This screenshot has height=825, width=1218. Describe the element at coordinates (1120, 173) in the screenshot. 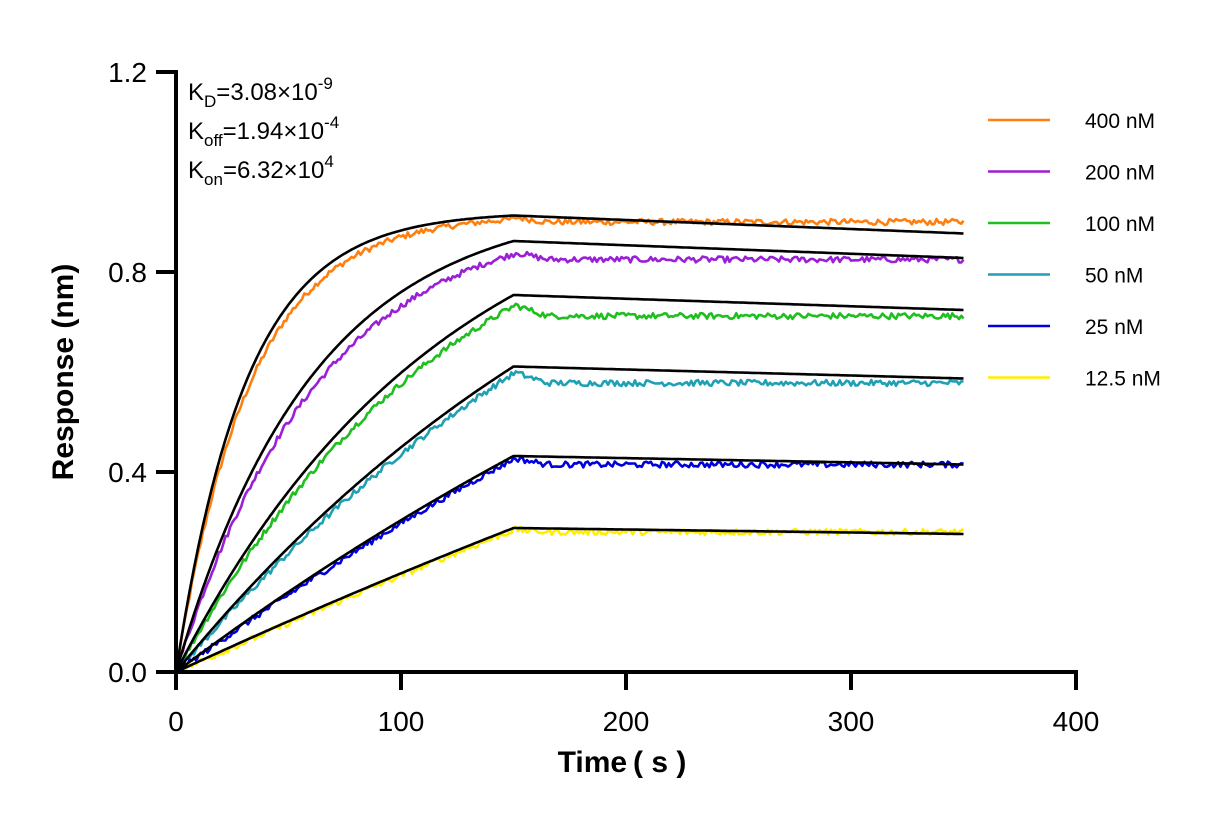

I see `legend-label: 200 nM` at that location.